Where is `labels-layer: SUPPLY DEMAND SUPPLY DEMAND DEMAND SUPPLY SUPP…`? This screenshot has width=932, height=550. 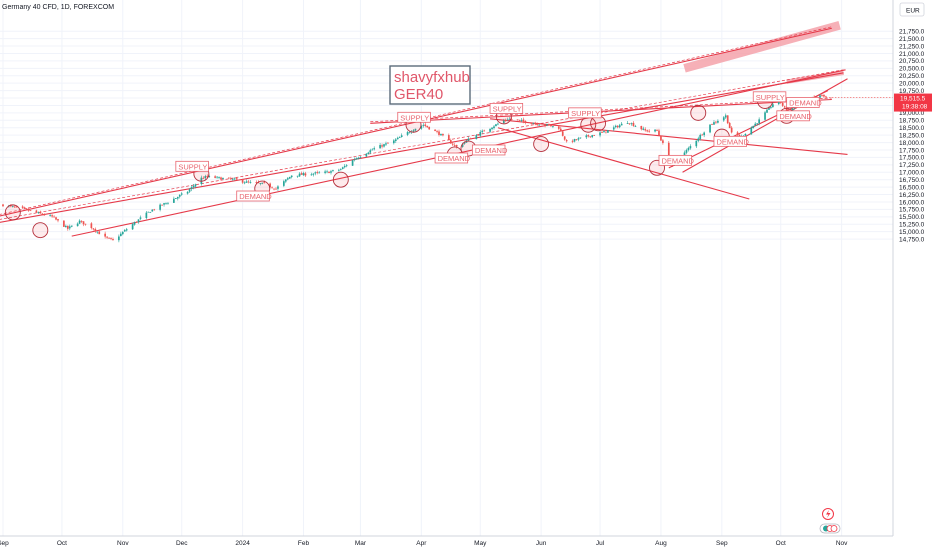
labels-layer: SUPPLY DEMAND SUPPLY DEMAND DEMAND SUPPLY SUPP… is located at coordinates (498, 146).